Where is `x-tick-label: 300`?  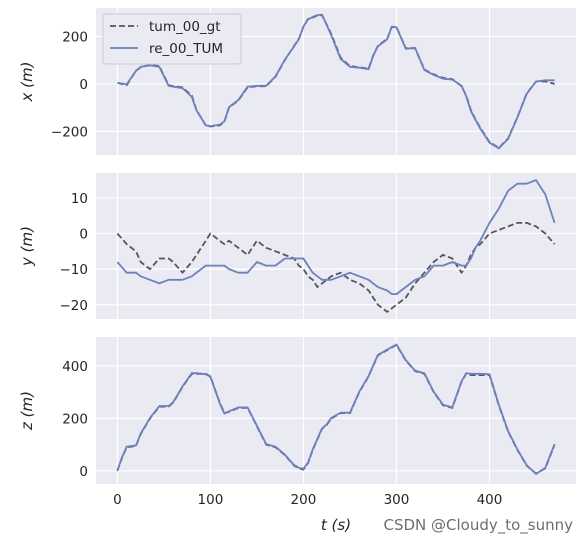
x-tick-label: 300 is located at coordinates (397, 500).